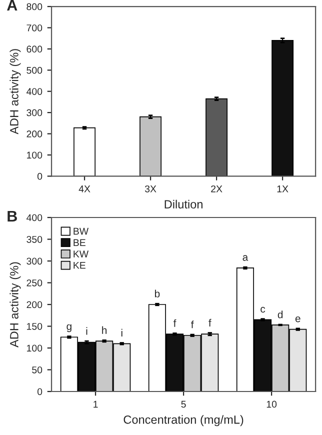  What do you see at coordinates (34, 326) in the screenshot?
I see `y-tick-label: 150` at bounding box center [34, 326].